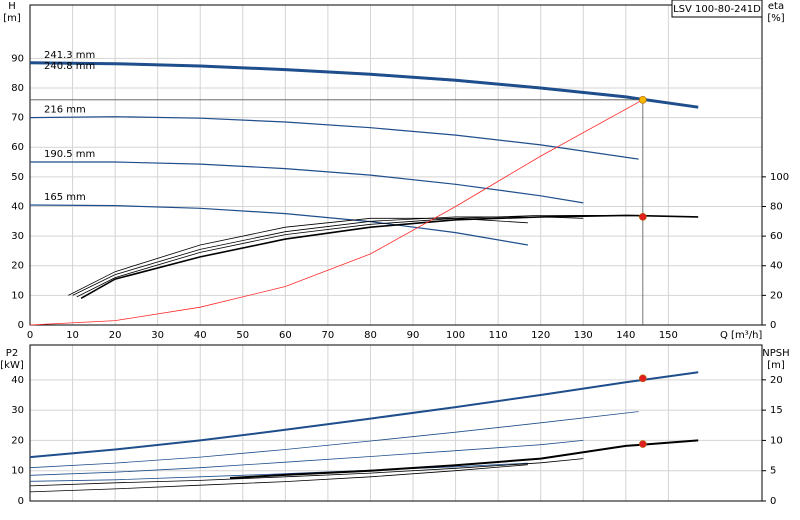  Describe the element at coordinates (12, 365) in the screenshot. I see `y-axis-label: [kW]` at that location.